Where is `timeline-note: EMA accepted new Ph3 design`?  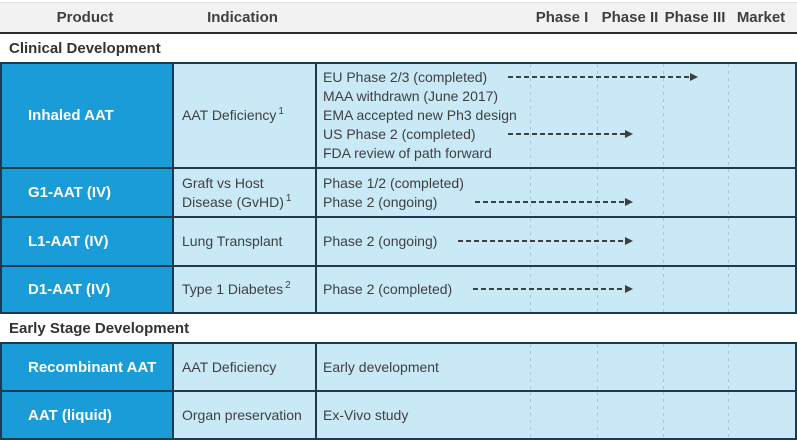
timeline-note: EMA accepted new Ph3 design is located at coordinates (420, 115).